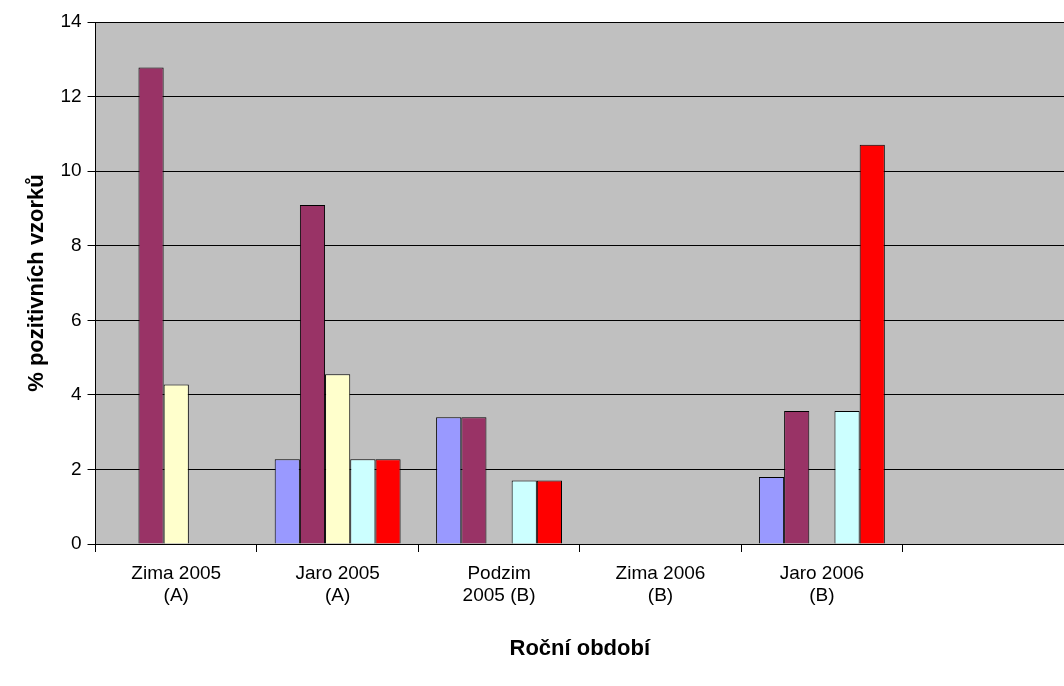 Image resolution: width=1064 pixels, height=686 pixels. Describe the element at coordinates (660, 583) in the screenshot. I see `x-tick-label: Zima 2006 (B)` at that location.